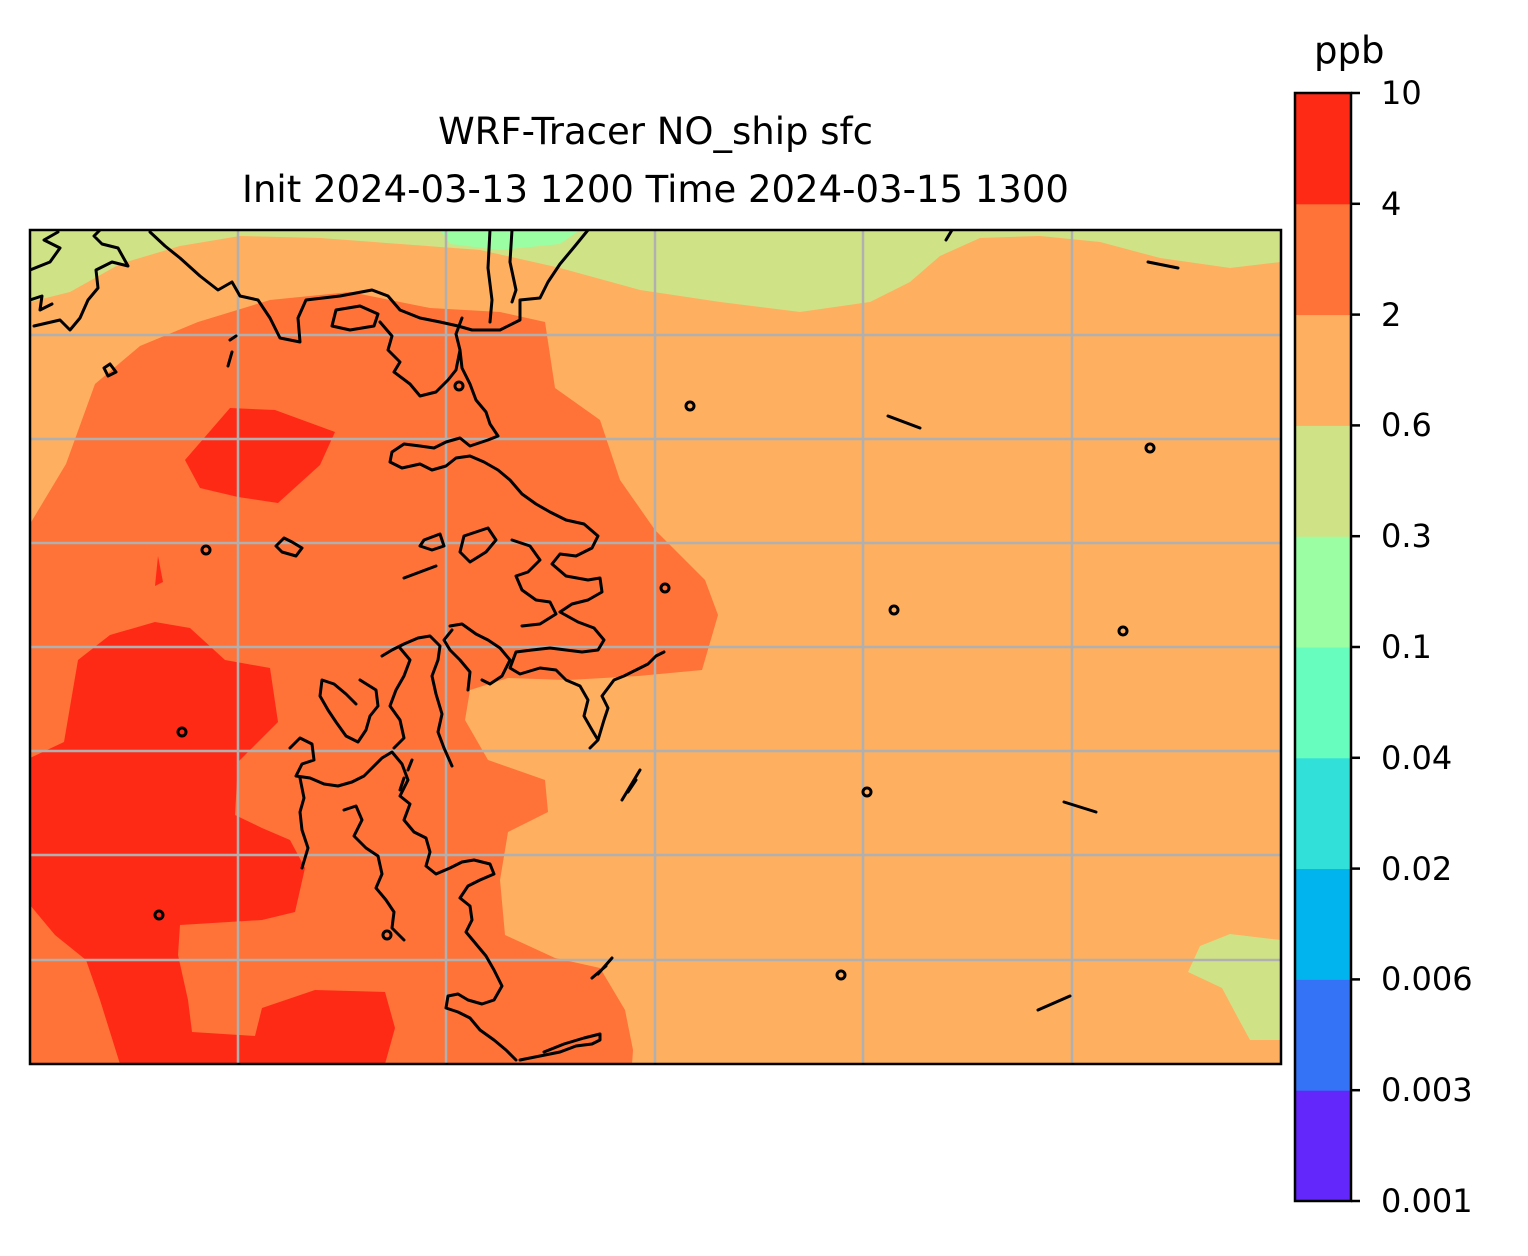 The height and width of the screenshot is (1256, 1528). Describe the element at coordinates (415, 695) in the screenshot. I see `coastline-sound` at that location.